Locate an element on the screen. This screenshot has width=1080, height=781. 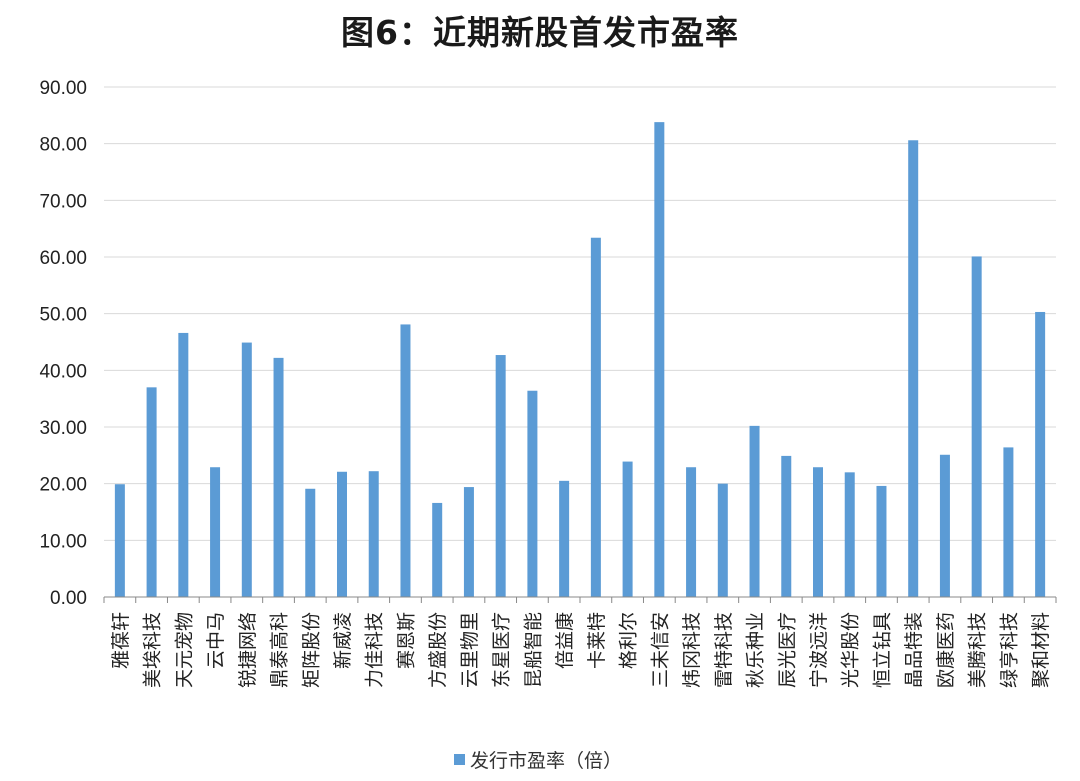
x-tick-label: 秋乐种业 is located at coordinates (756, 650).